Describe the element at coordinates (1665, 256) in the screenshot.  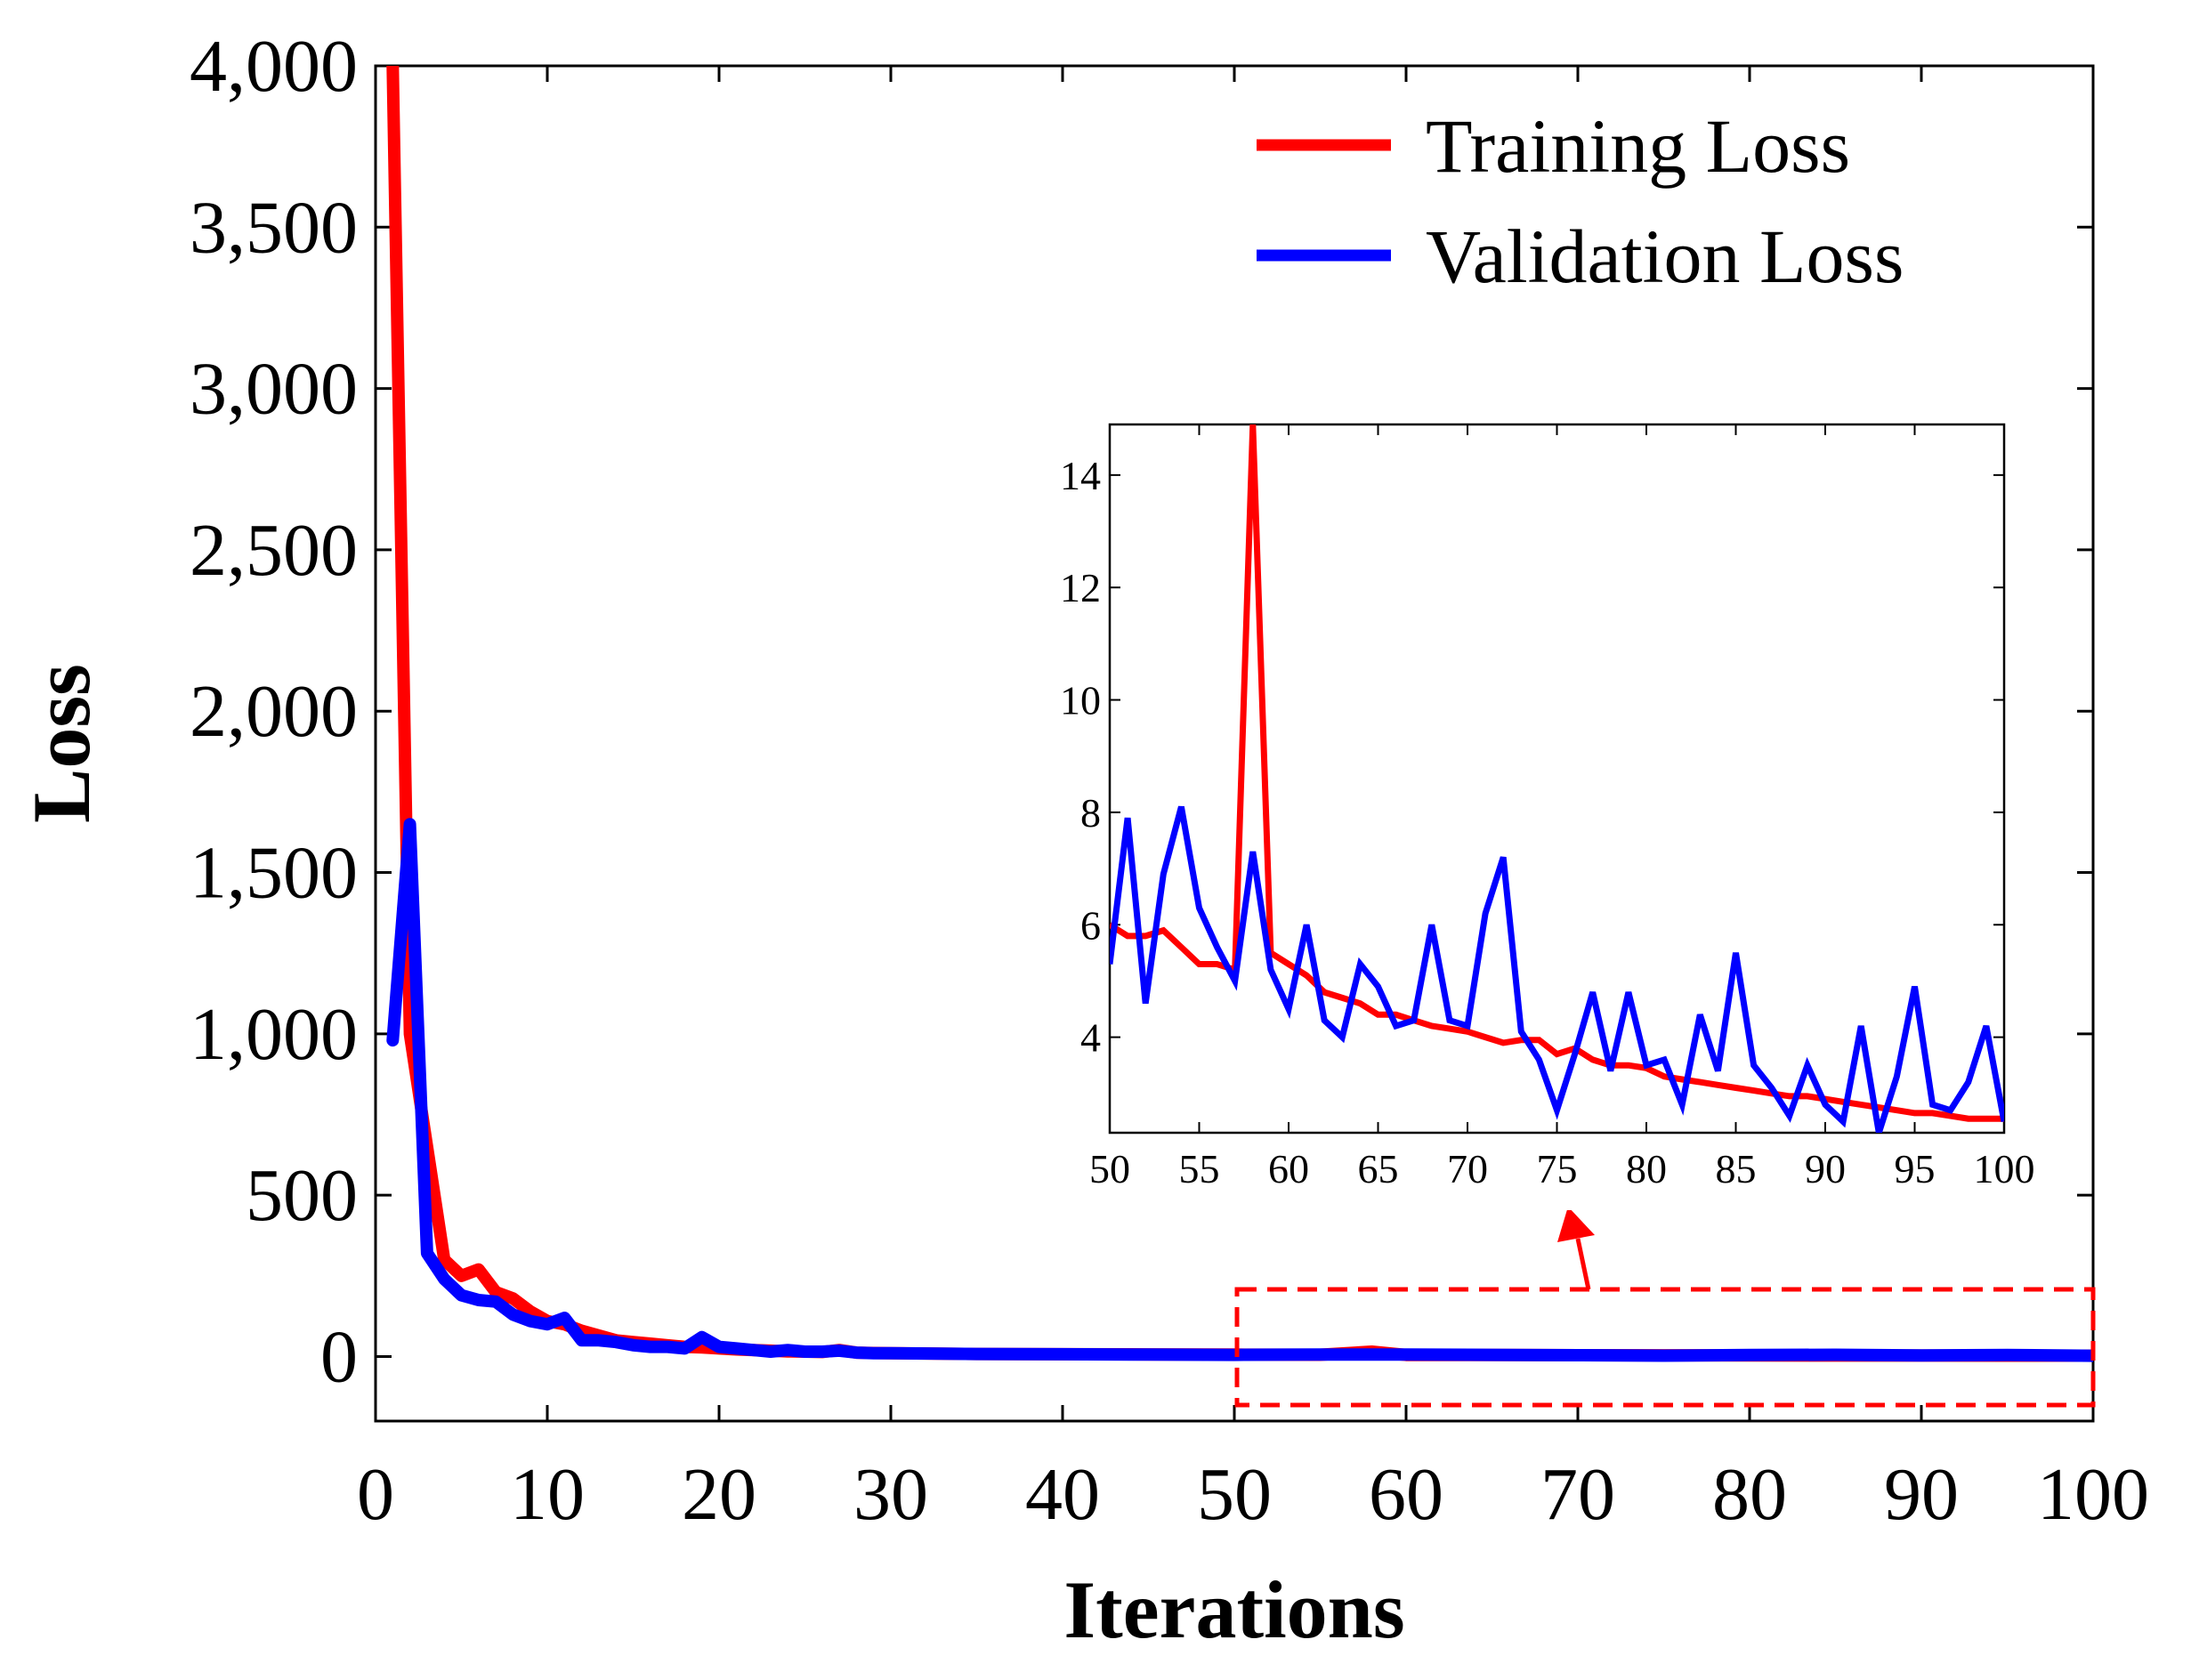
I see `legend-label-validation-loss: Validation Loss` at that location.